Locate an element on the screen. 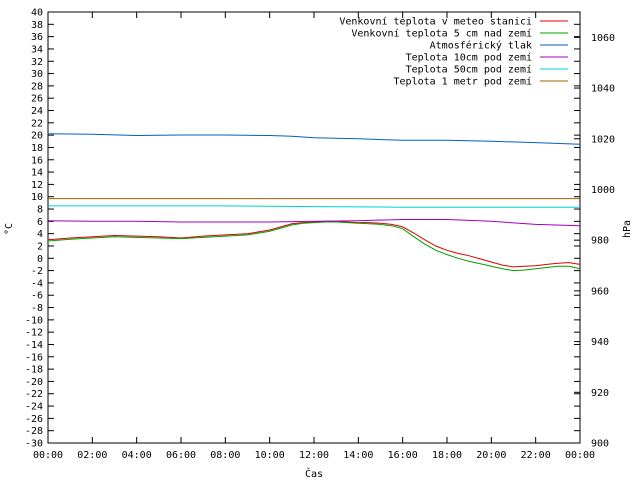 The width and height of the screenshot is (640, 485). y-tick-label: -28 is located at coordinates (34, 431).